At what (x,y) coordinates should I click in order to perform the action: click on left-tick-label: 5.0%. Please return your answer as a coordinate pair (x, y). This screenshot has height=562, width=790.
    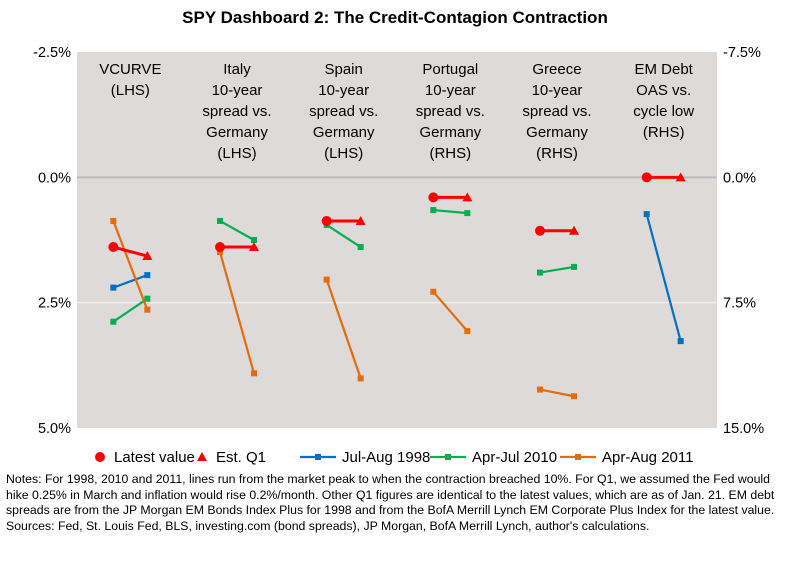
    Looking at the image, I should click on (54, 429).